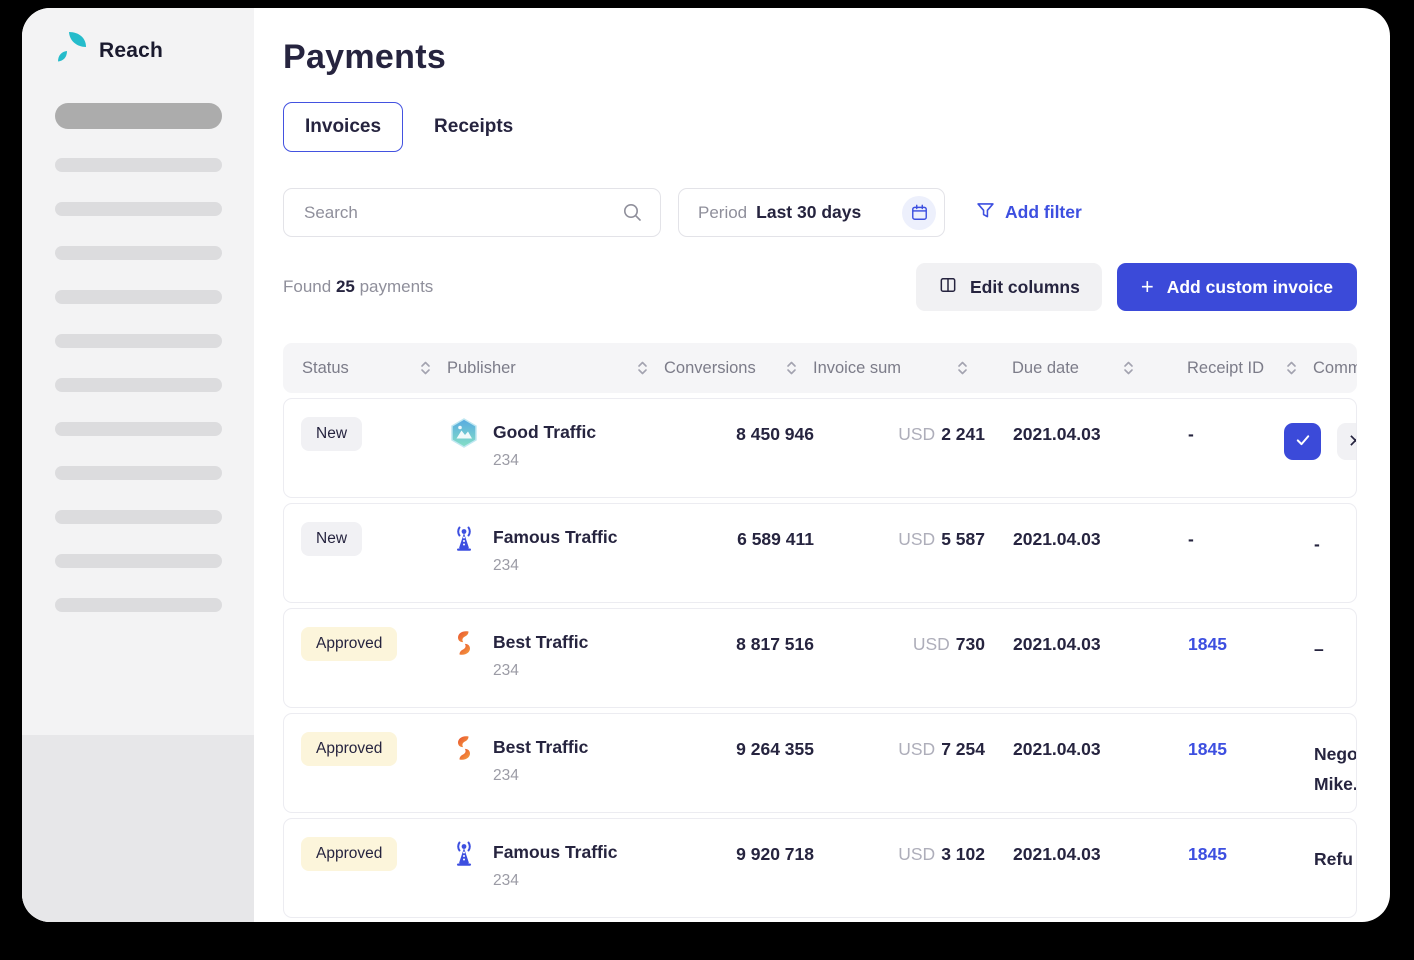  What do you see at coordinates (775, 644) in the screenshot?
I see `conversions-value: 8 817 516` at bounding box center [775, 644].